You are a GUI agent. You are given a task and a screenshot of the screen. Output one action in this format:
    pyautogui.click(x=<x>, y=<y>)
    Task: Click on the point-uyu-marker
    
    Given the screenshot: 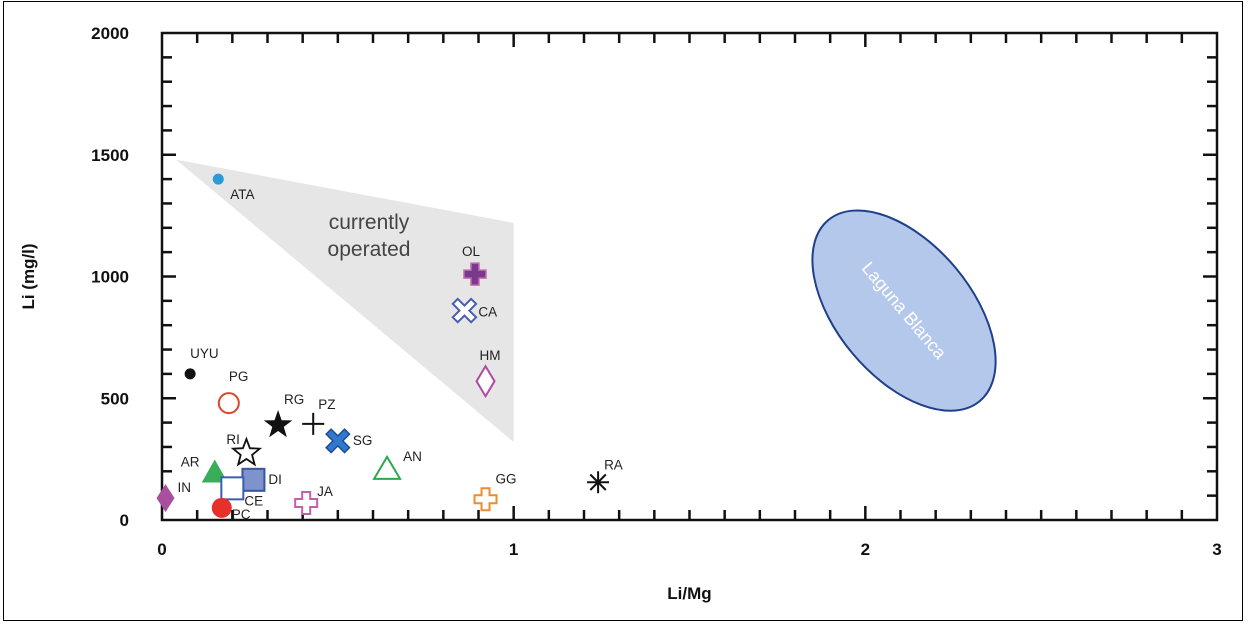 What is the action you would take?
    pyautogui.click(x=190, y=374)
    